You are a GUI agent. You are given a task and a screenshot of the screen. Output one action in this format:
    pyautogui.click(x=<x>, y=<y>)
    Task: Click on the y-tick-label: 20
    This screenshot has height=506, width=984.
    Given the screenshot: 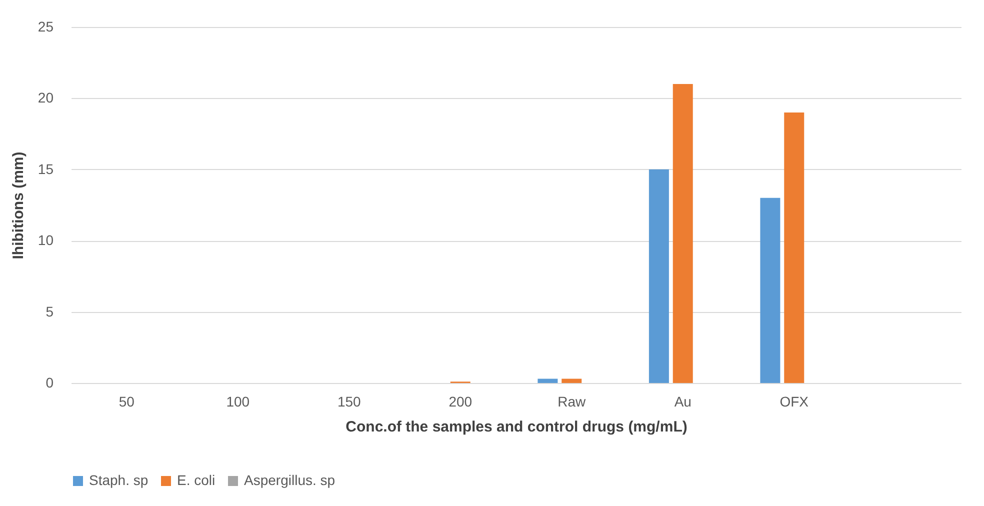 What is the action you would take?
    pyautogui.click(x=46, y=98)
    